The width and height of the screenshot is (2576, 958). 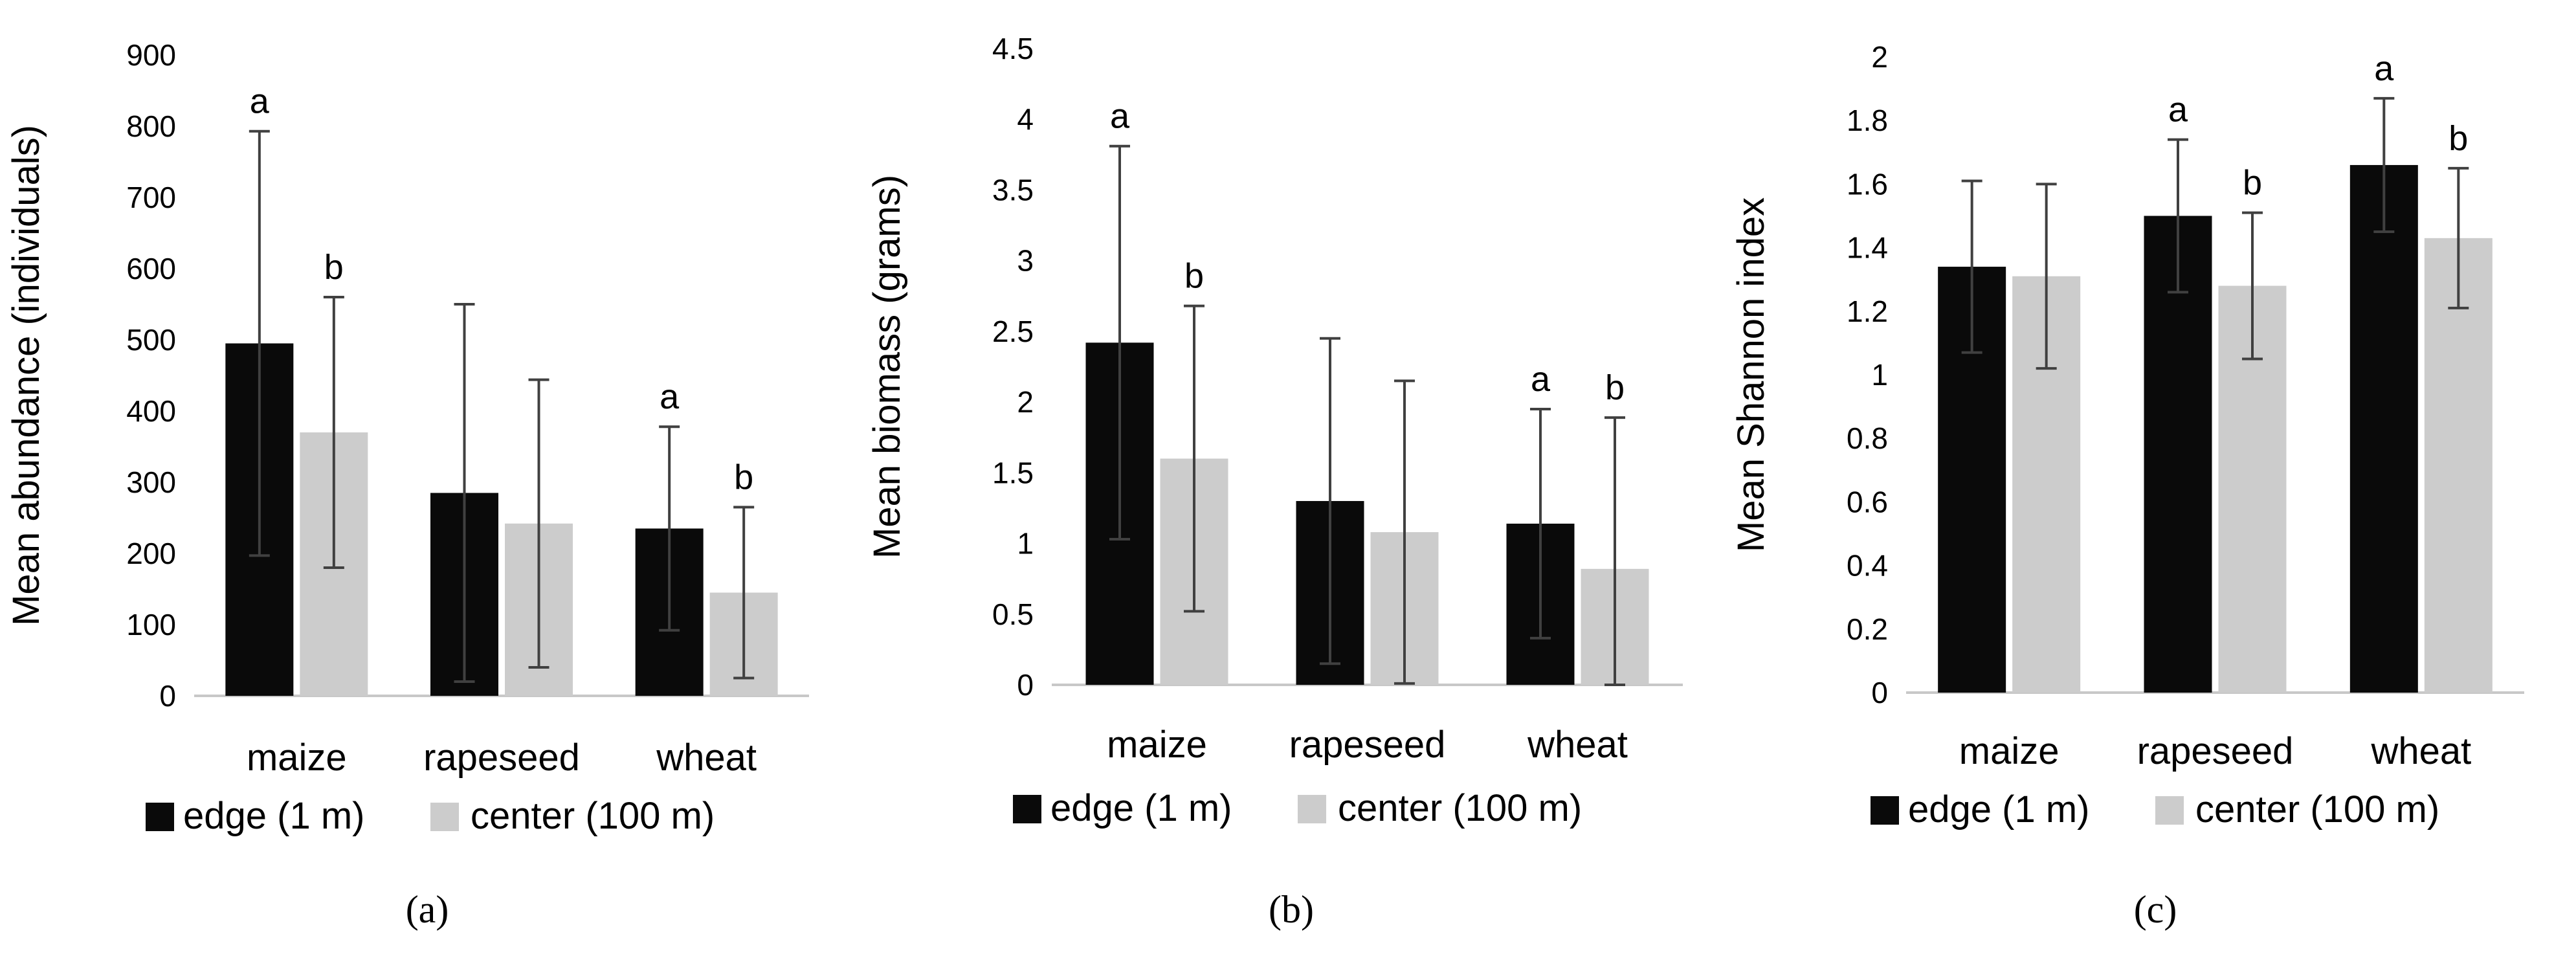 What do you see at coordinates (1291, 910) in the screenshot?
I see `panel-label: (b)` at bounding box center [1291, 910].